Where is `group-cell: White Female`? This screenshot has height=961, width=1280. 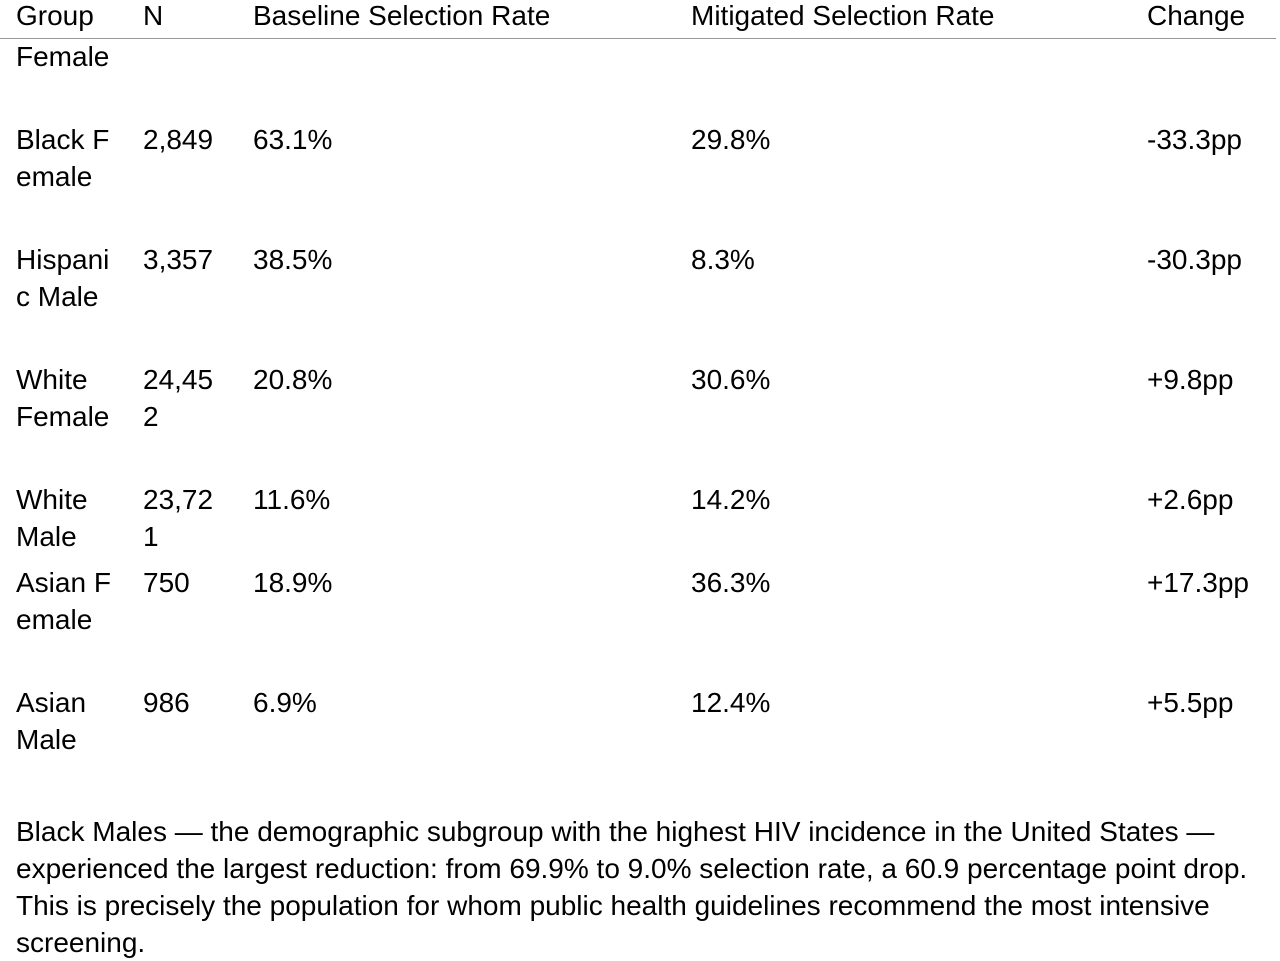 group-cell: White Female is located at coordinates (63, 398).